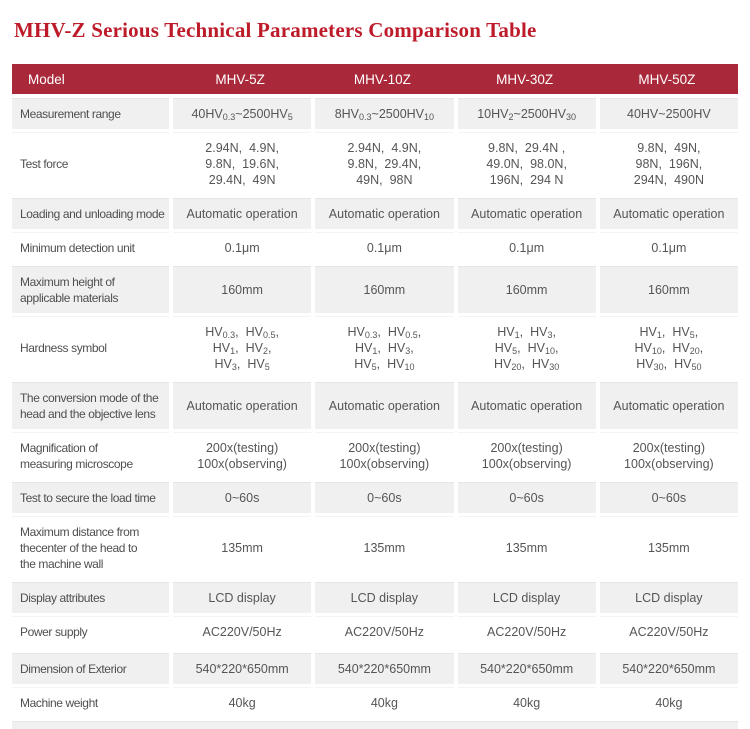 Image resolution: width=750 pixels, height=729 pixels. What do you see at coordinates (668, 113) in the screenshot?
I see `table-cell: 40HV~2500HV` at bounding box center [668, 113].